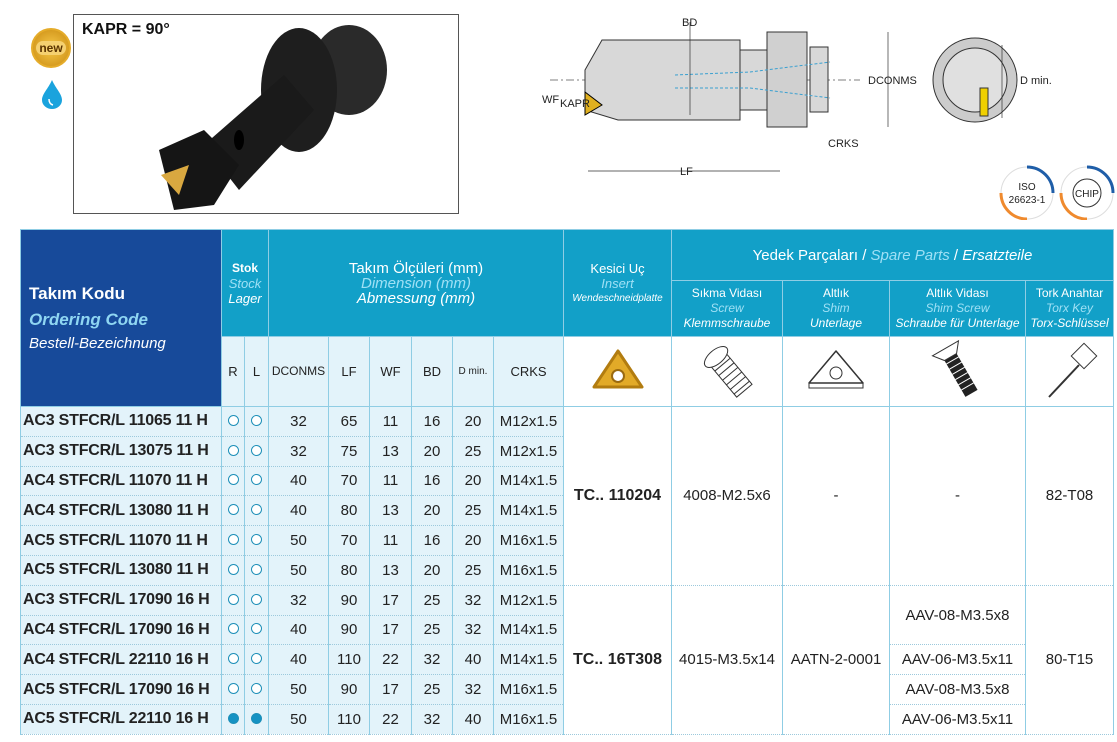  What do you see at coordinates (957, 496) in the screenshot?
I see `shim-screw-code: -` at bounding box center [957, 496].